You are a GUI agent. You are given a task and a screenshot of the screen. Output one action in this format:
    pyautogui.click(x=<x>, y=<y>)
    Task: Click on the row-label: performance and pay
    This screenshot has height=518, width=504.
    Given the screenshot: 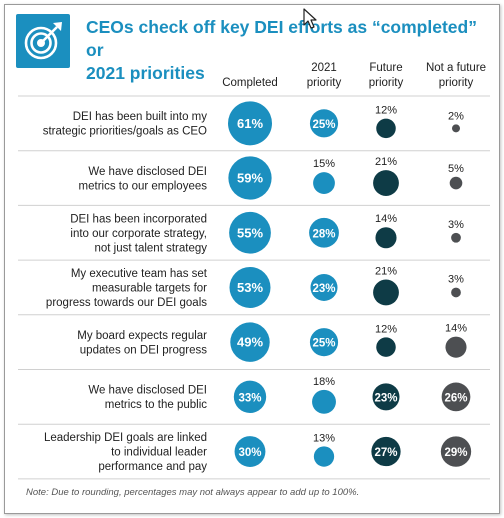 What is the action you would take?
    pyautogui.click(x=152, y=467)
    